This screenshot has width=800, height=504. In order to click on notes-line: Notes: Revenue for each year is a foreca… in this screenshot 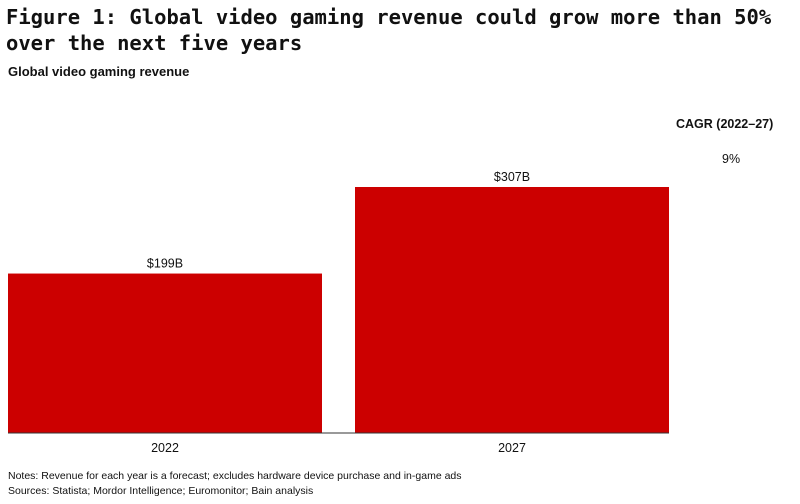, I will do `click(235, 476)`.